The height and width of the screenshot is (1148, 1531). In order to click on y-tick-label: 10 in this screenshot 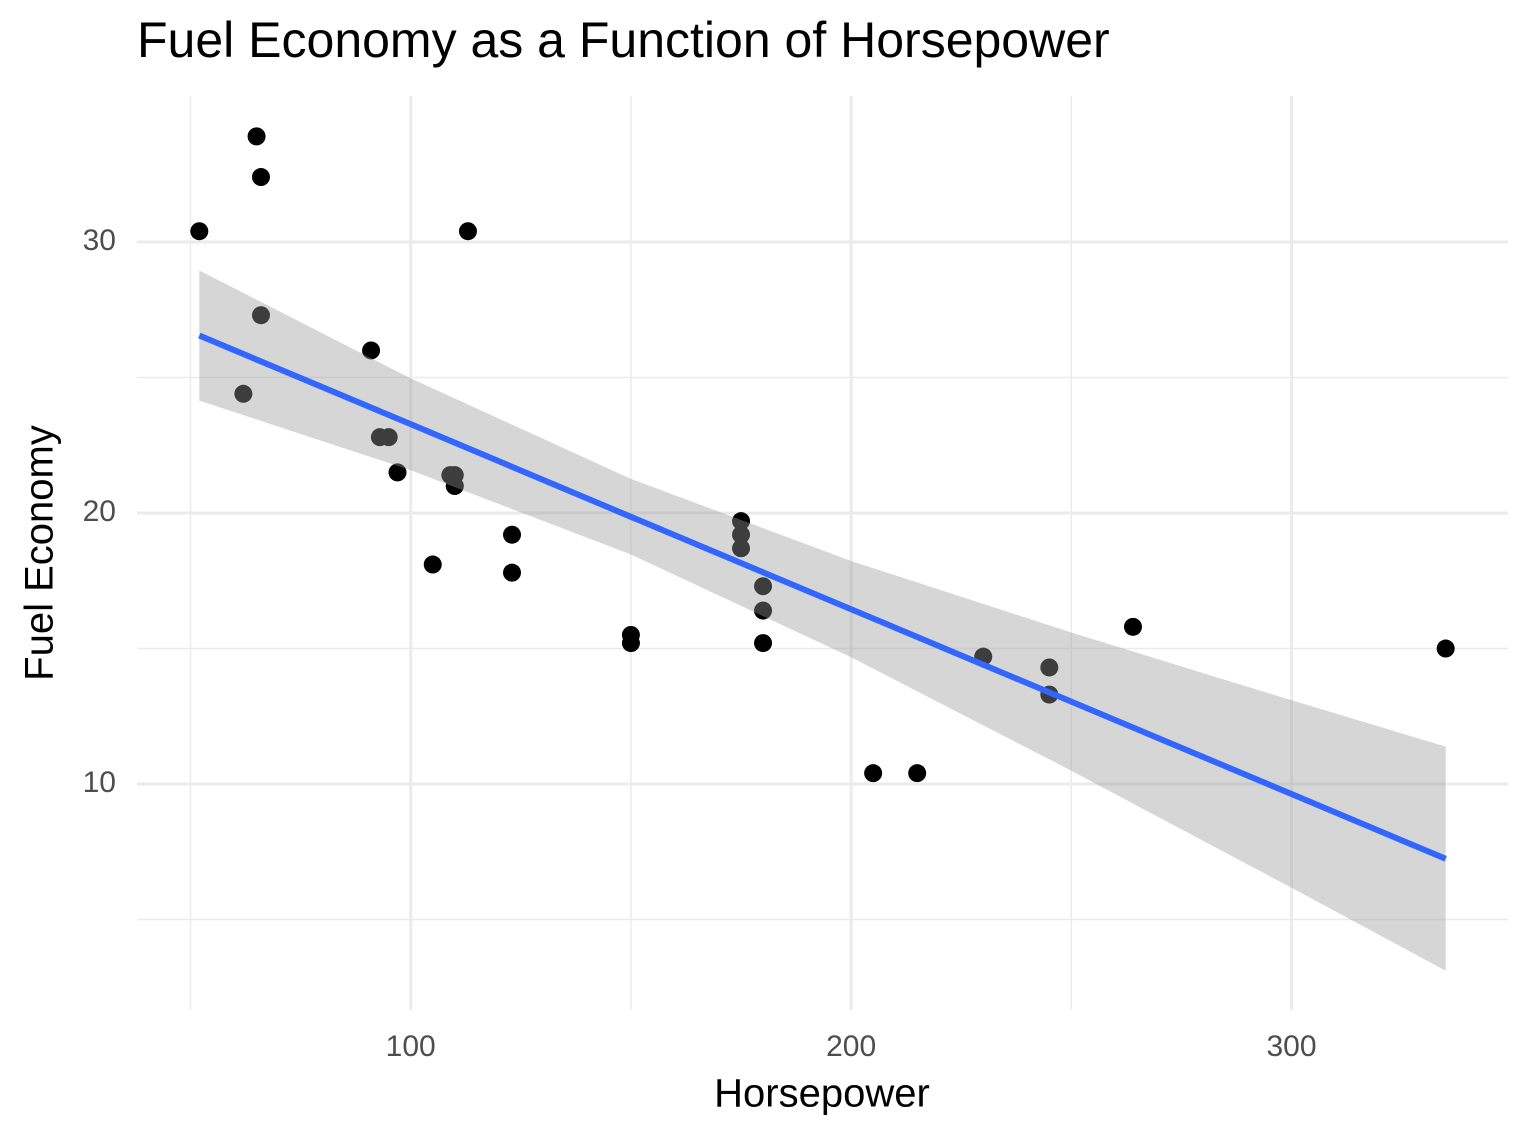, I will do `click(99, 782)`.